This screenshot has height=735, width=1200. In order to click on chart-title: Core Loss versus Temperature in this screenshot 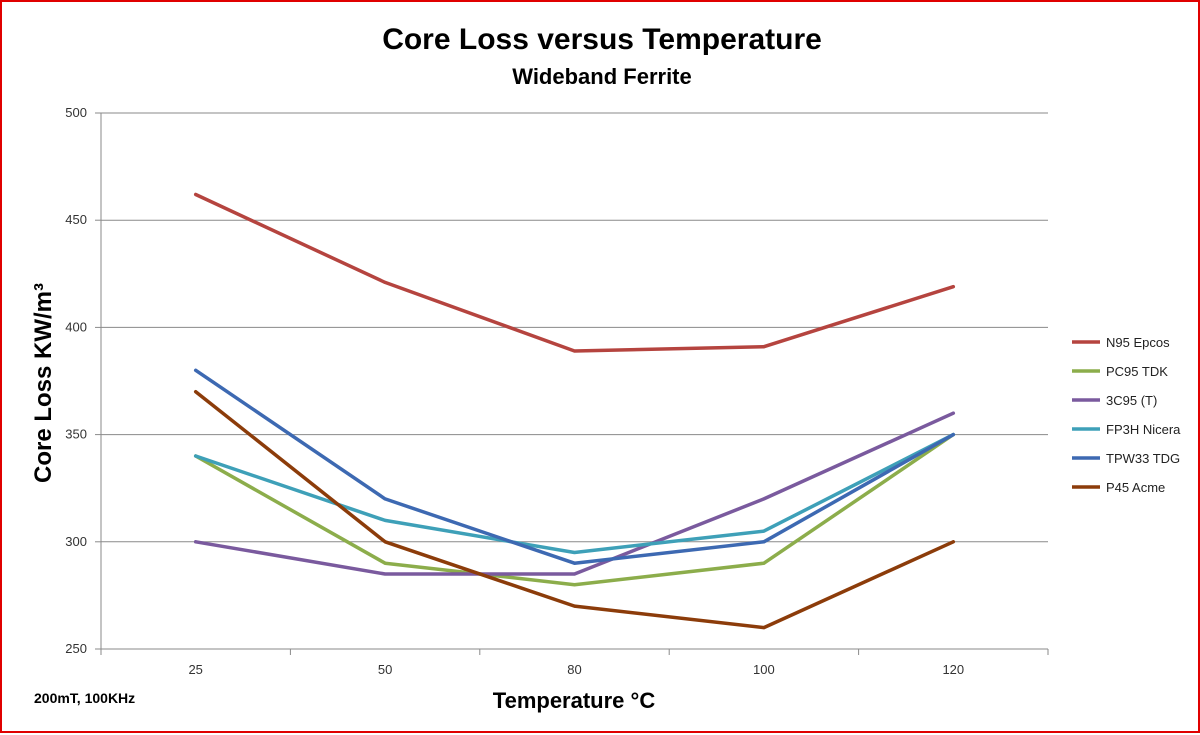, I will do `click(602, 39)`.